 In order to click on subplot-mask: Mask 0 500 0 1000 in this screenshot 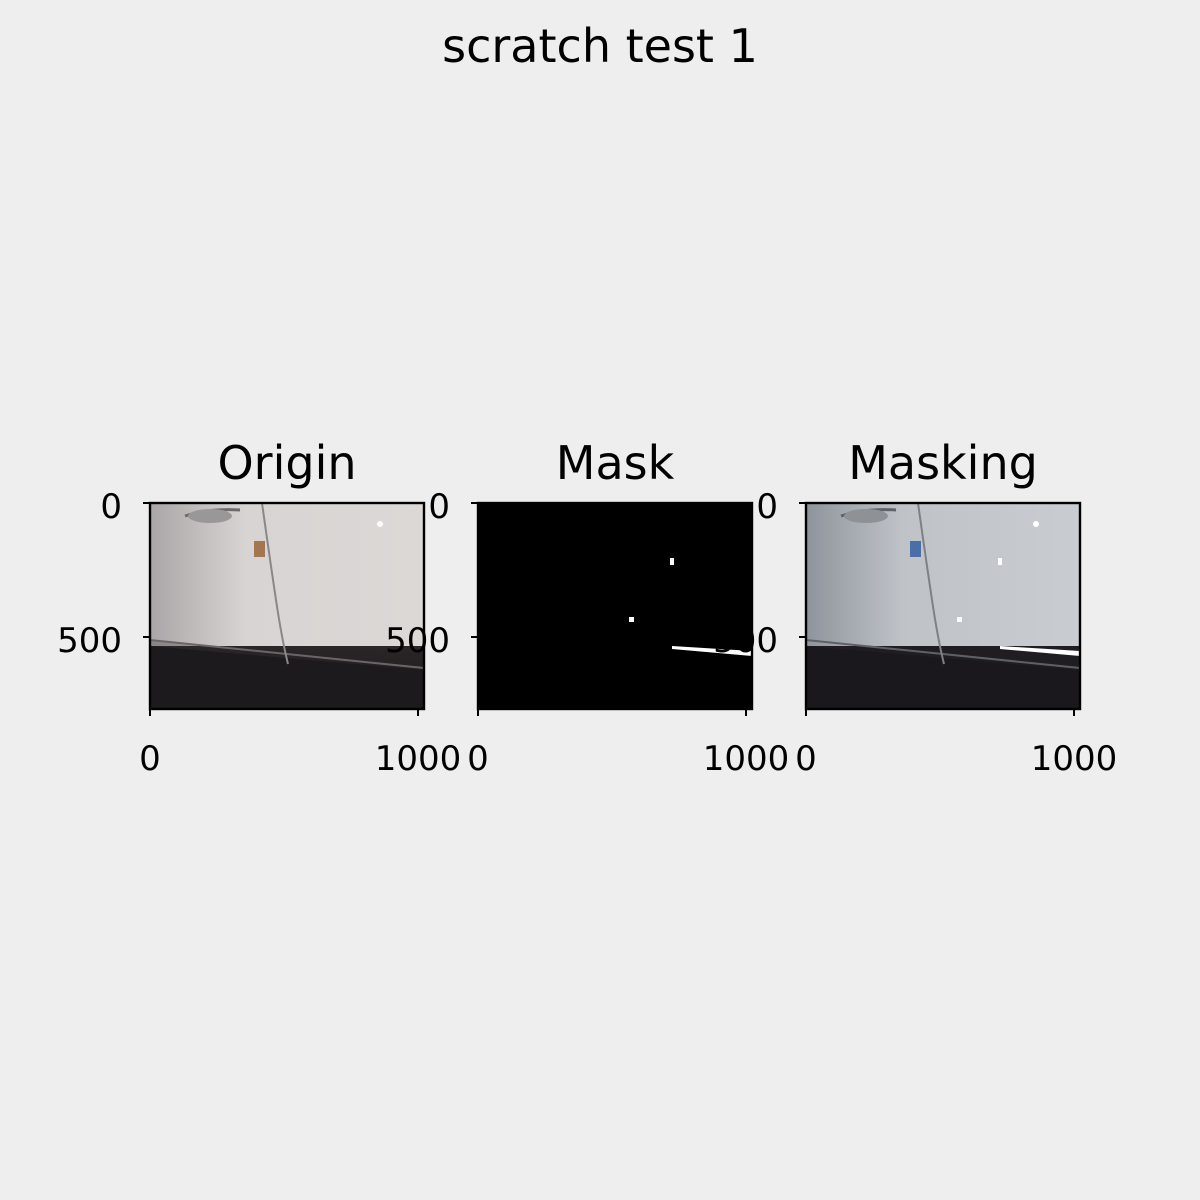, I will do `click(587, 607)`.